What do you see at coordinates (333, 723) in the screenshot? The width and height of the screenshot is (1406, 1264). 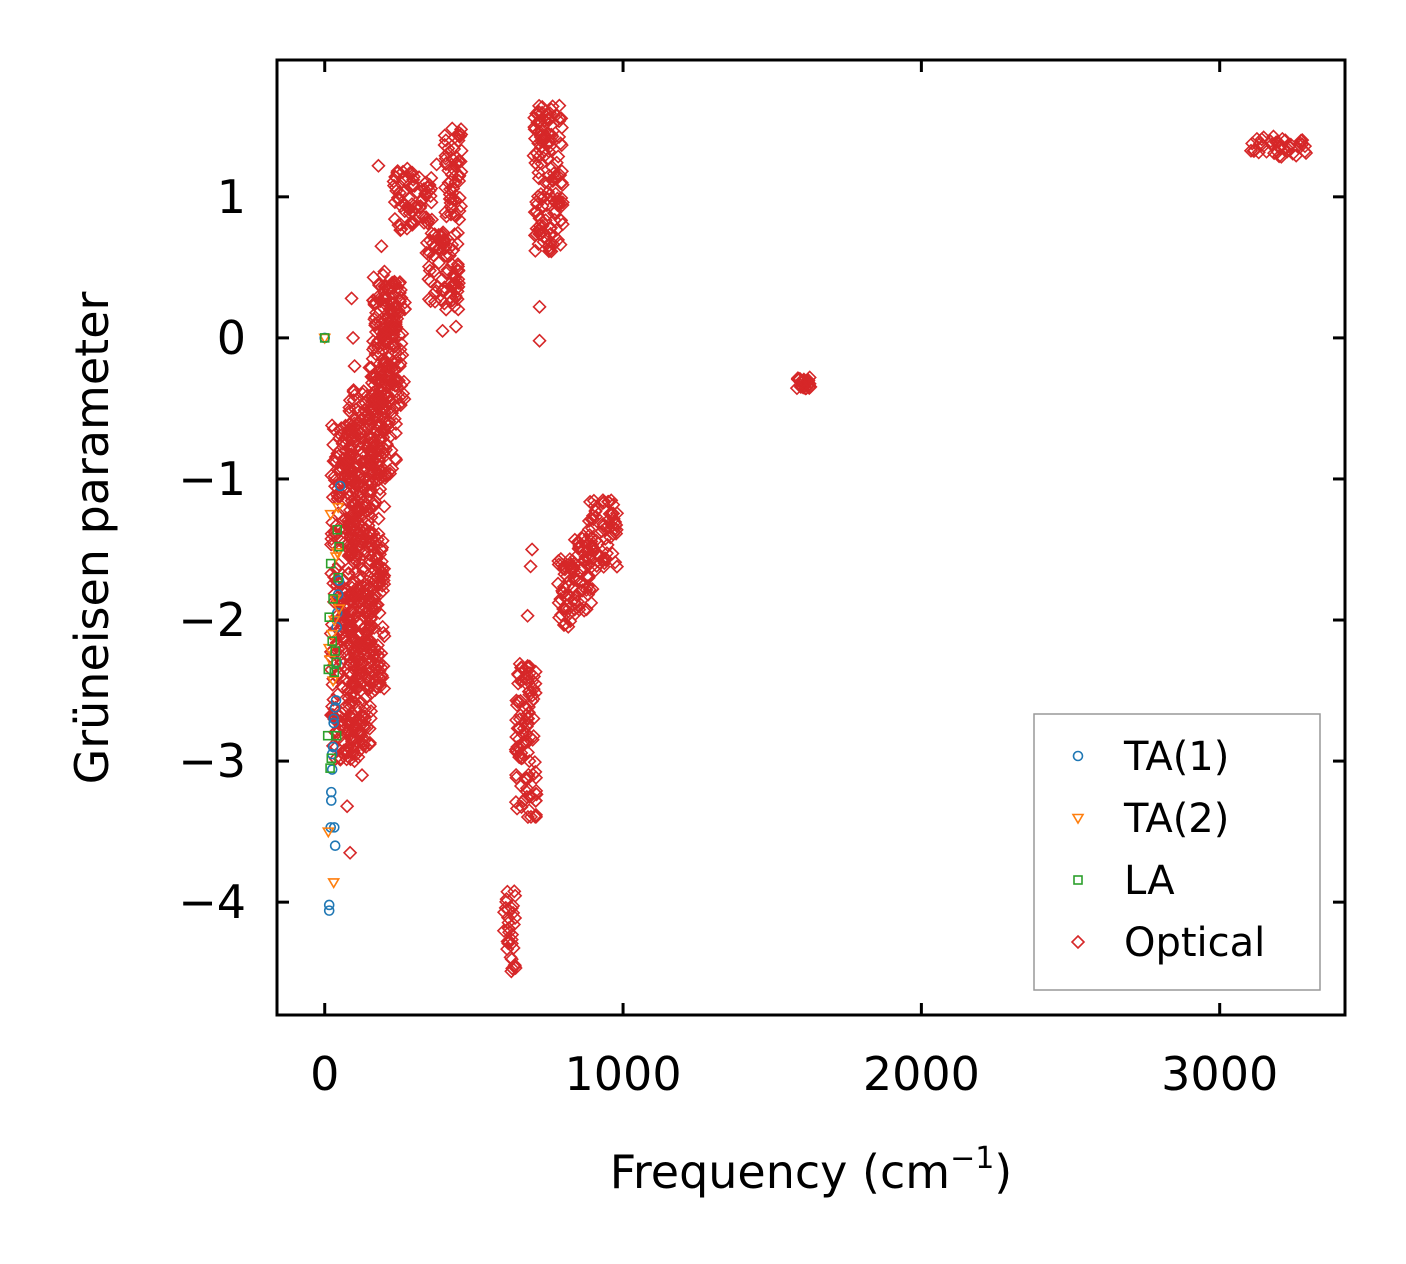 I see `ta-1--point` at bounding box center [333, 723].